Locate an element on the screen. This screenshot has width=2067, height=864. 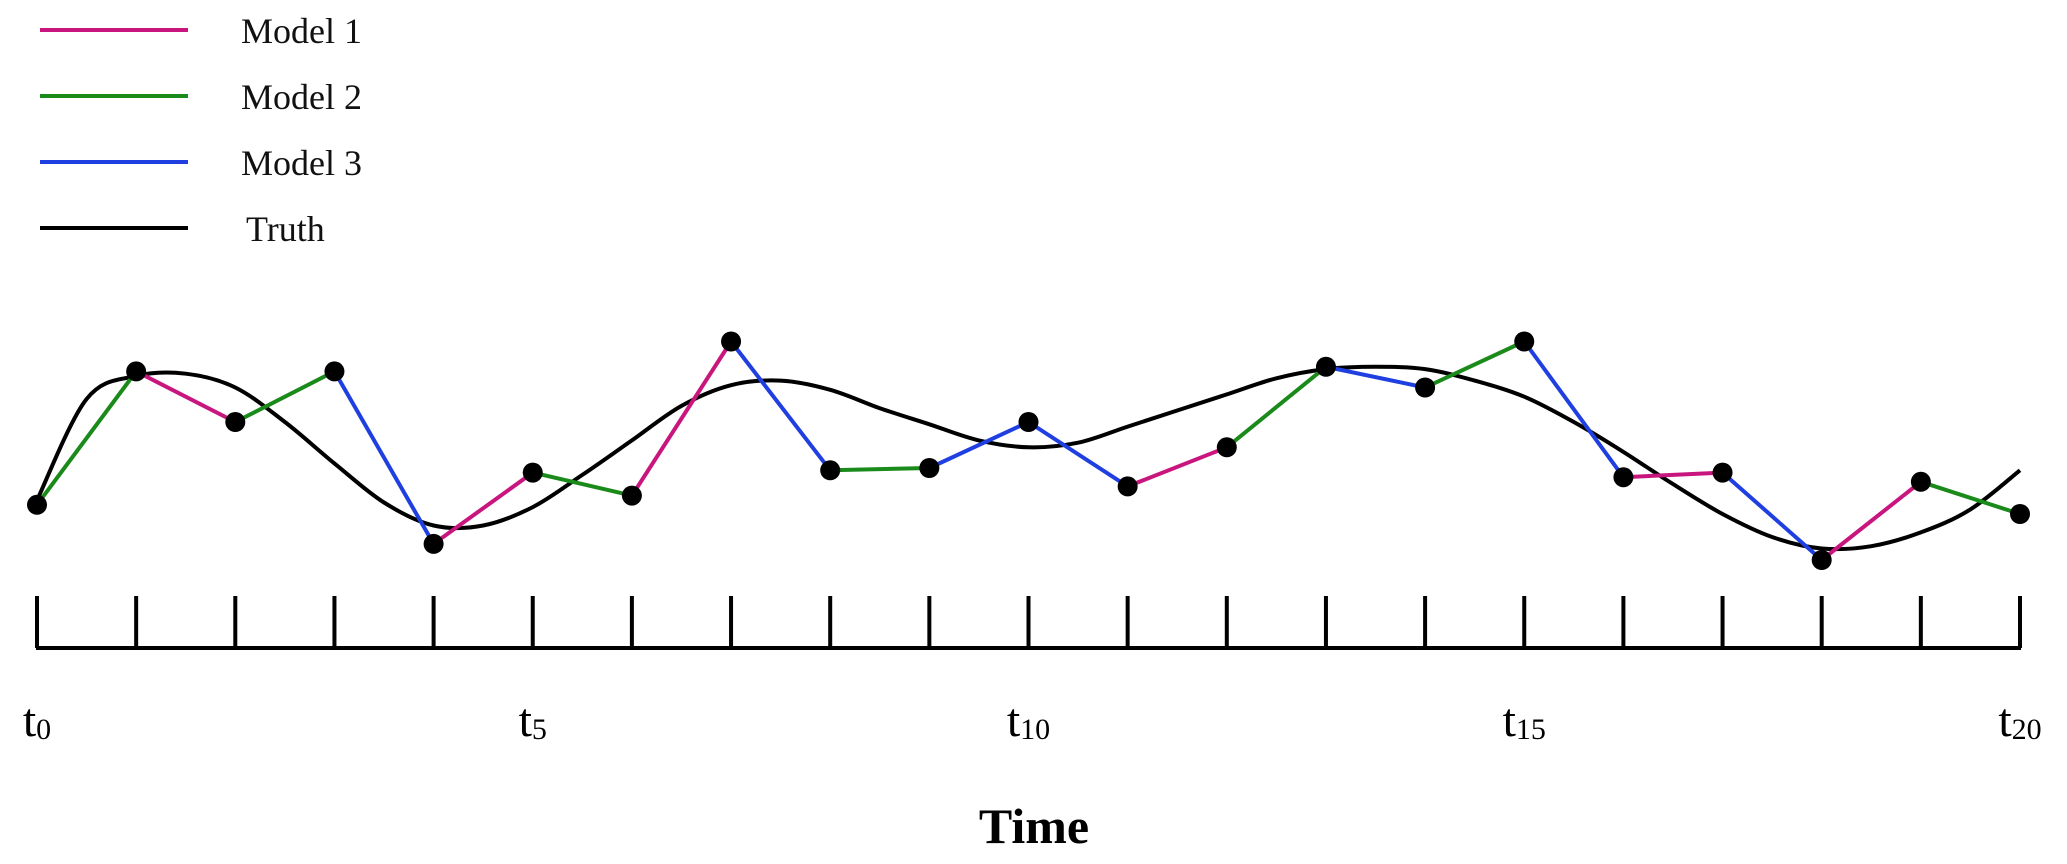
x-tick-label-sub: 5 is located at coordinates (539, 729).